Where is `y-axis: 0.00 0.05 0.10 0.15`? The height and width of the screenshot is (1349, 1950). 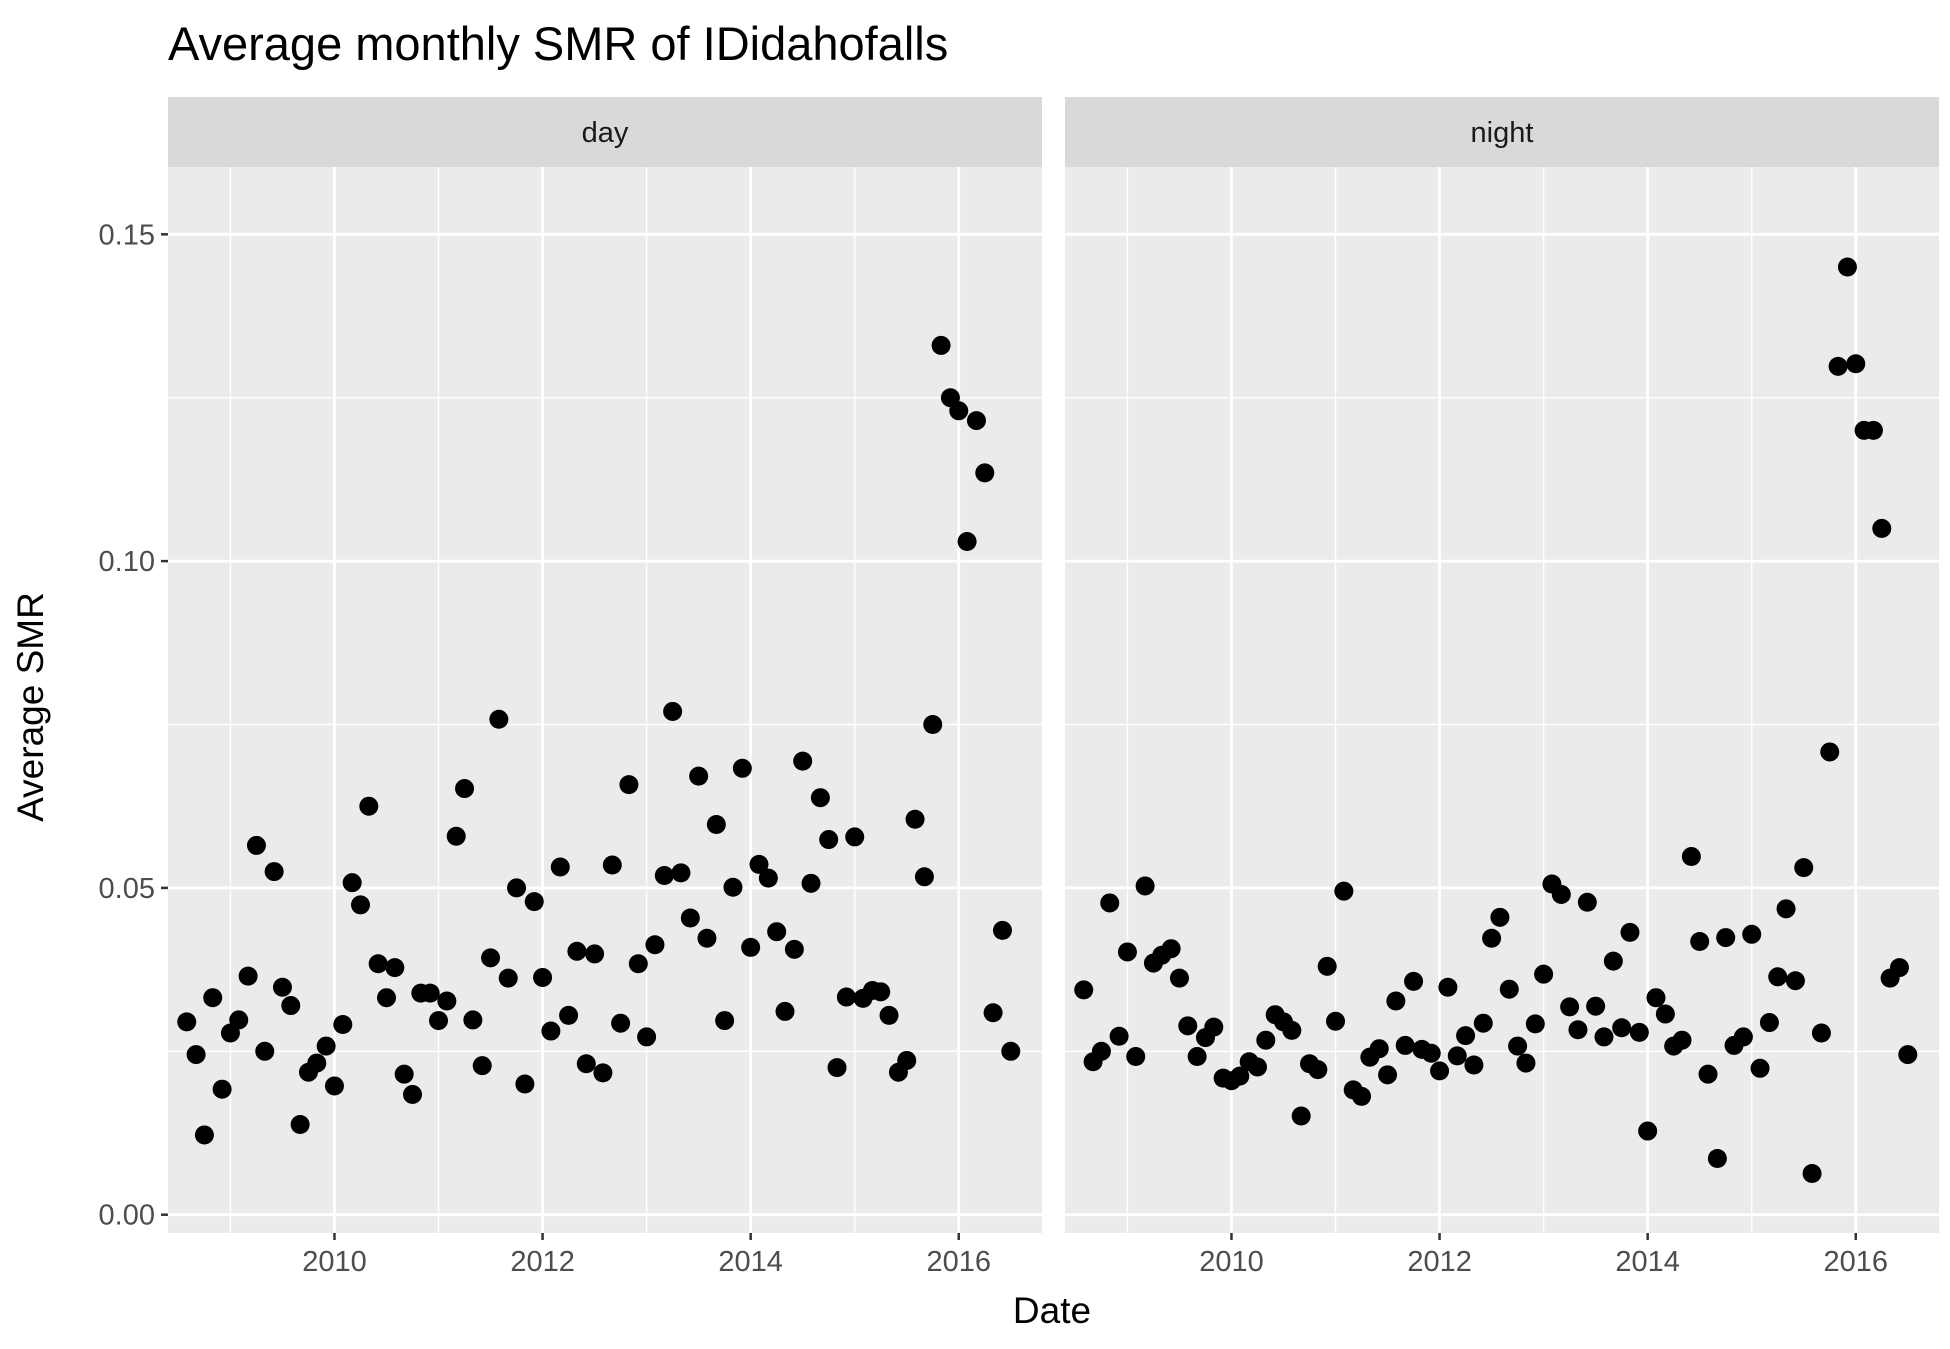
y-axis: 0.00 0.05 0.10 0.15 is located at coordinates (133, 725).